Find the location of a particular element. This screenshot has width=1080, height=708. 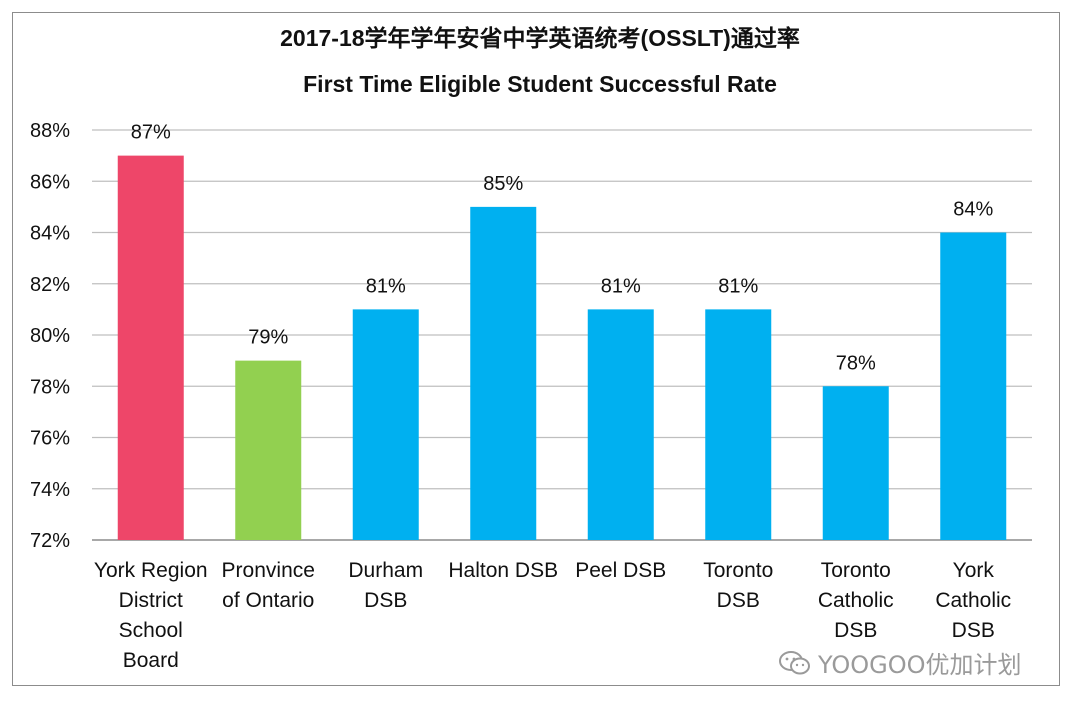

x-tick-label: Pronvince of Ontario is located at coordinates (268, 585).